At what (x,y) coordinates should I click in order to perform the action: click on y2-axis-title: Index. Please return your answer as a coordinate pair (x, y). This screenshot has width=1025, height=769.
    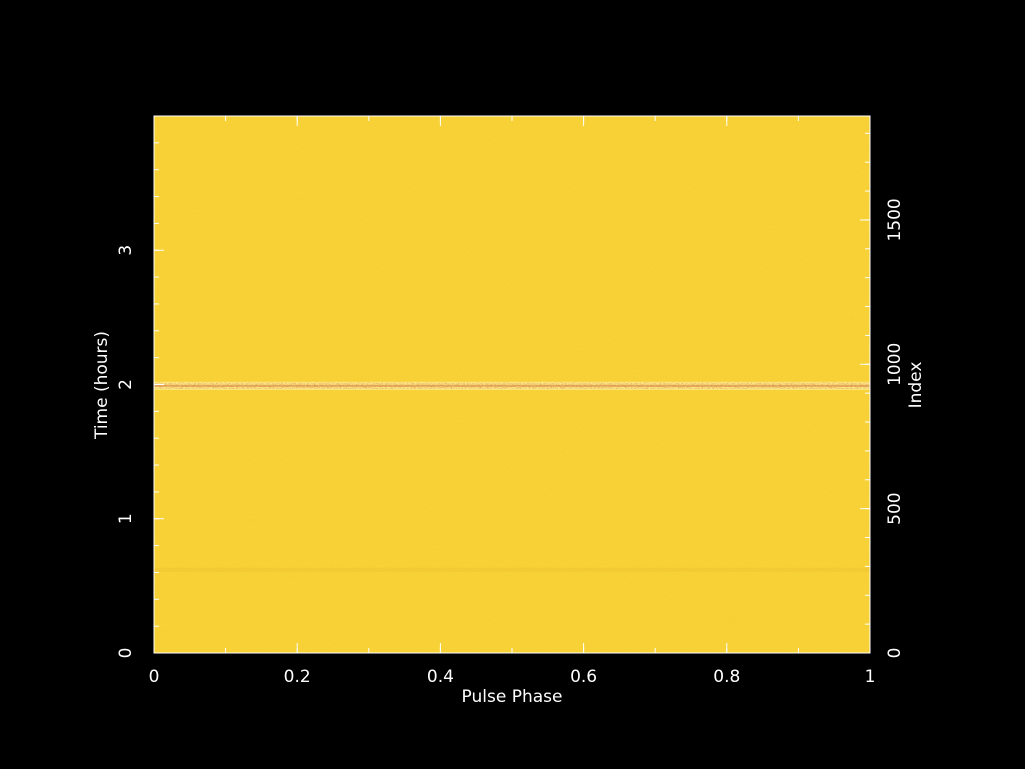
    Looking at the image, I should click on (916, 385).